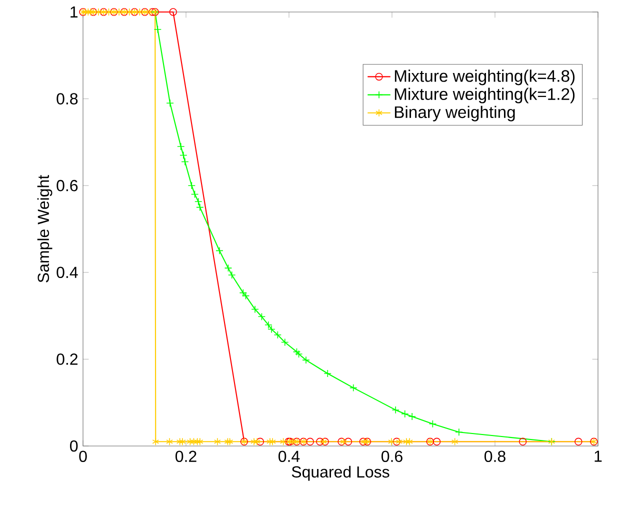  What do you see at coordinates (598, 456) in the screenshot?
I see `x-tick-label: 1` at bounding box center [598, 456].